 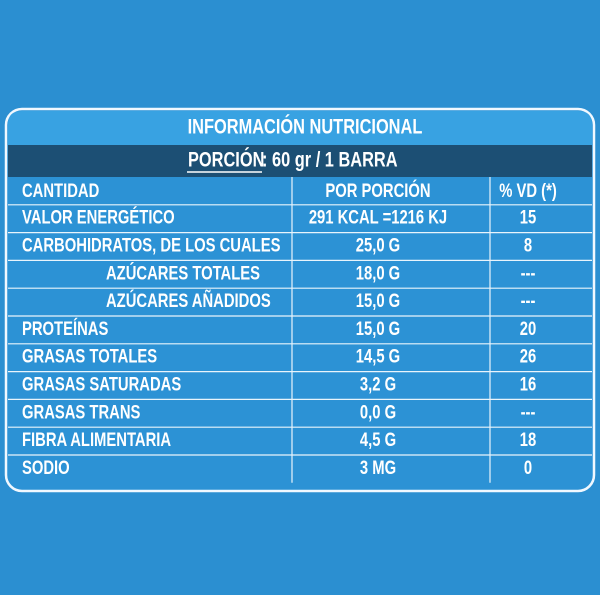 I want to click on portion-text: : 60 gr / 1 BARRA, so click(x=330, y=159).